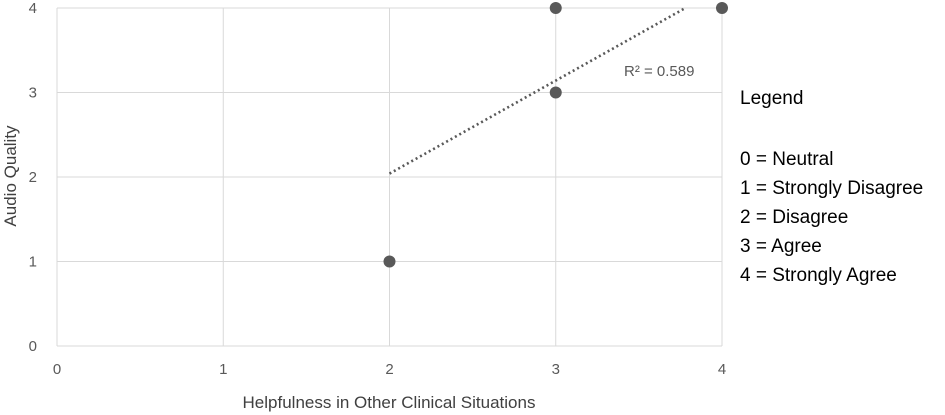 The height and width of the screenshot is (415, 945). I want to click on x-tick-labels: 0 1 2 3 4, so click(389, 369).